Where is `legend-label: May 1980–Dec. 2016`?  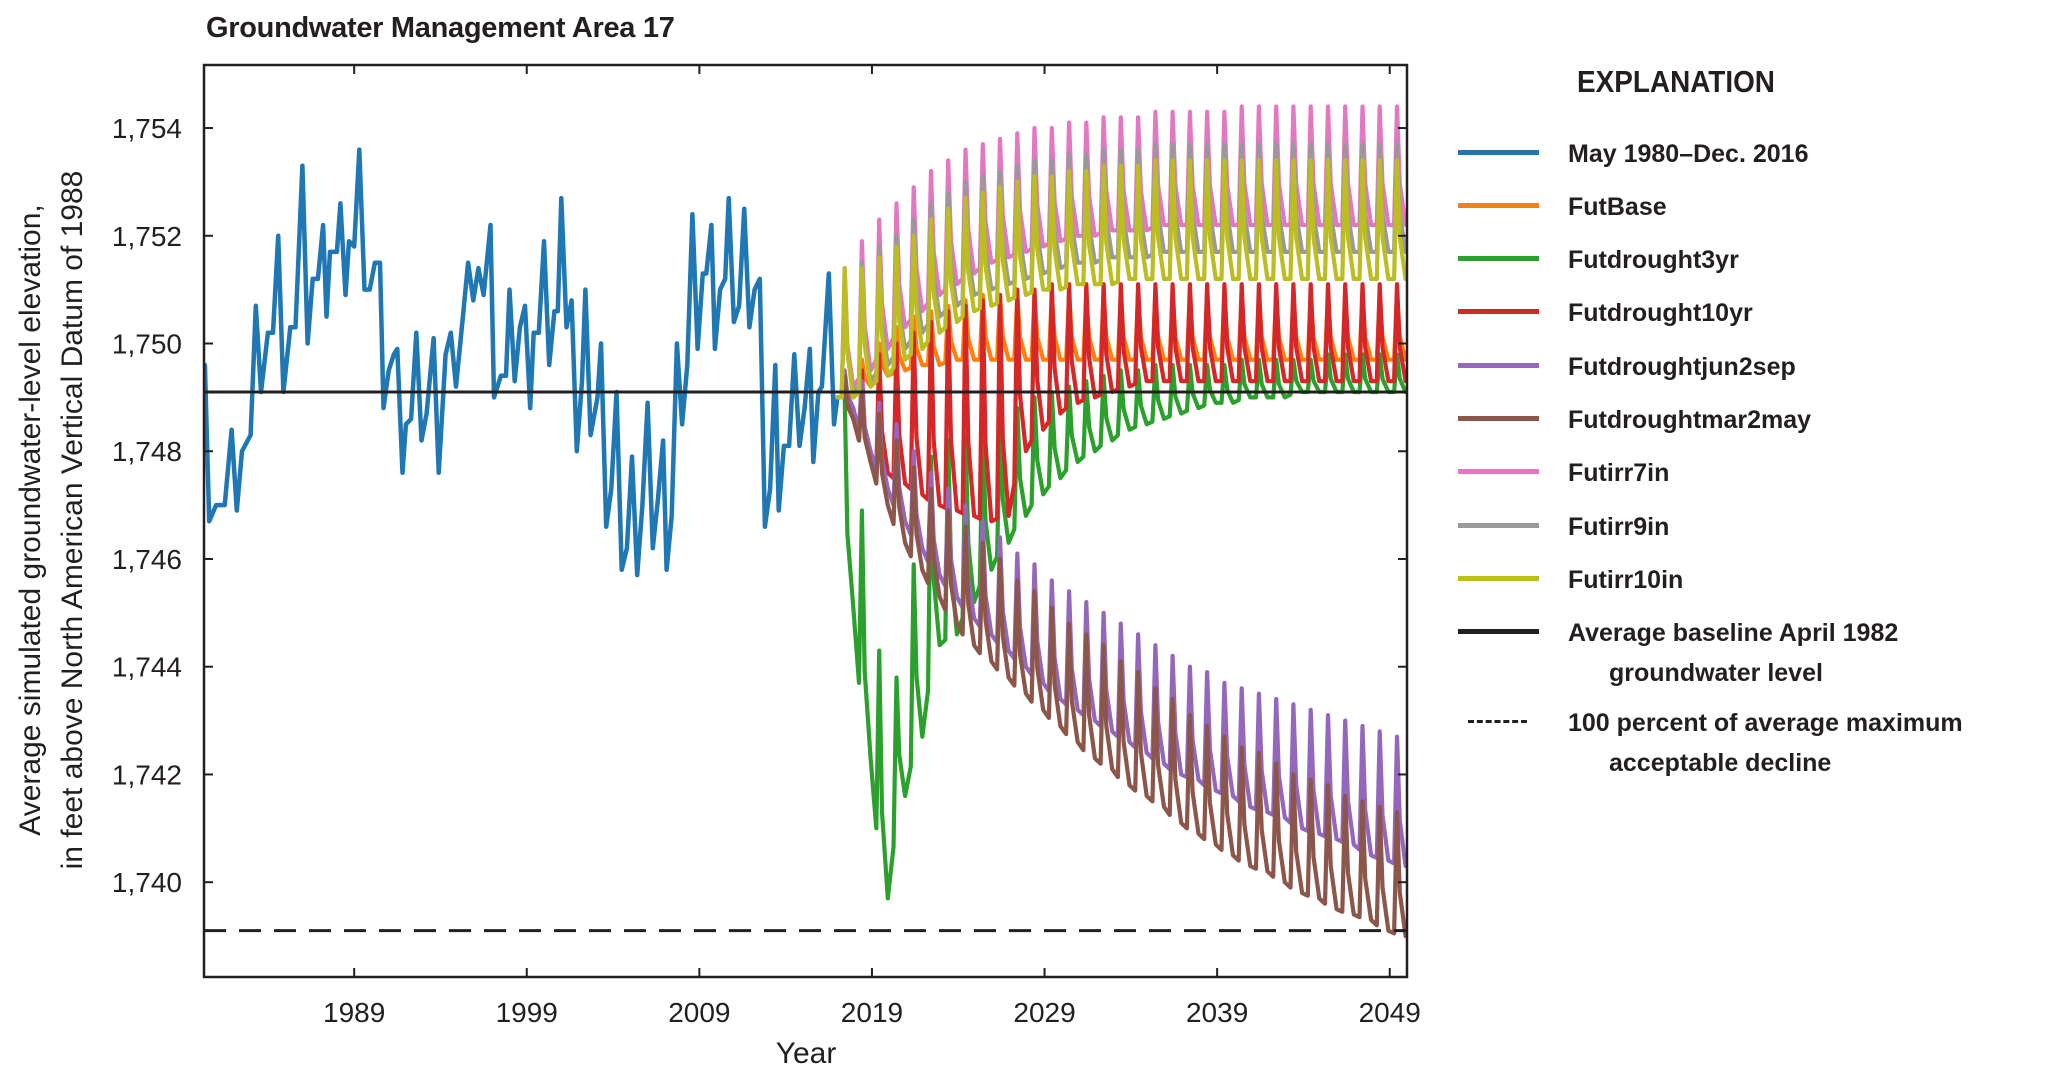 legend-label: May 1980–Dec. 2016 is located at coordinates (1688, 154).